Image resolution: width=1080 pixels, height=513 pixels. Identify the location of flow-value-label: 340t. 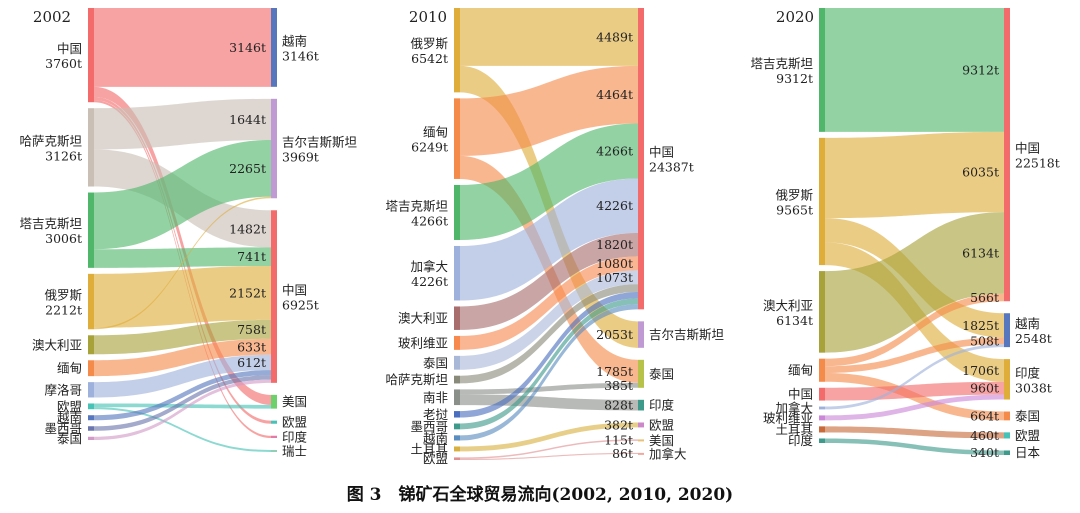
(984, 452).